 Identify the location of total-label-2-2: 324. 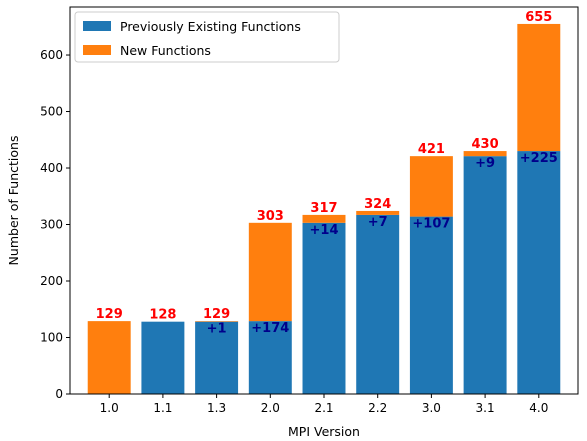
(377, 204).